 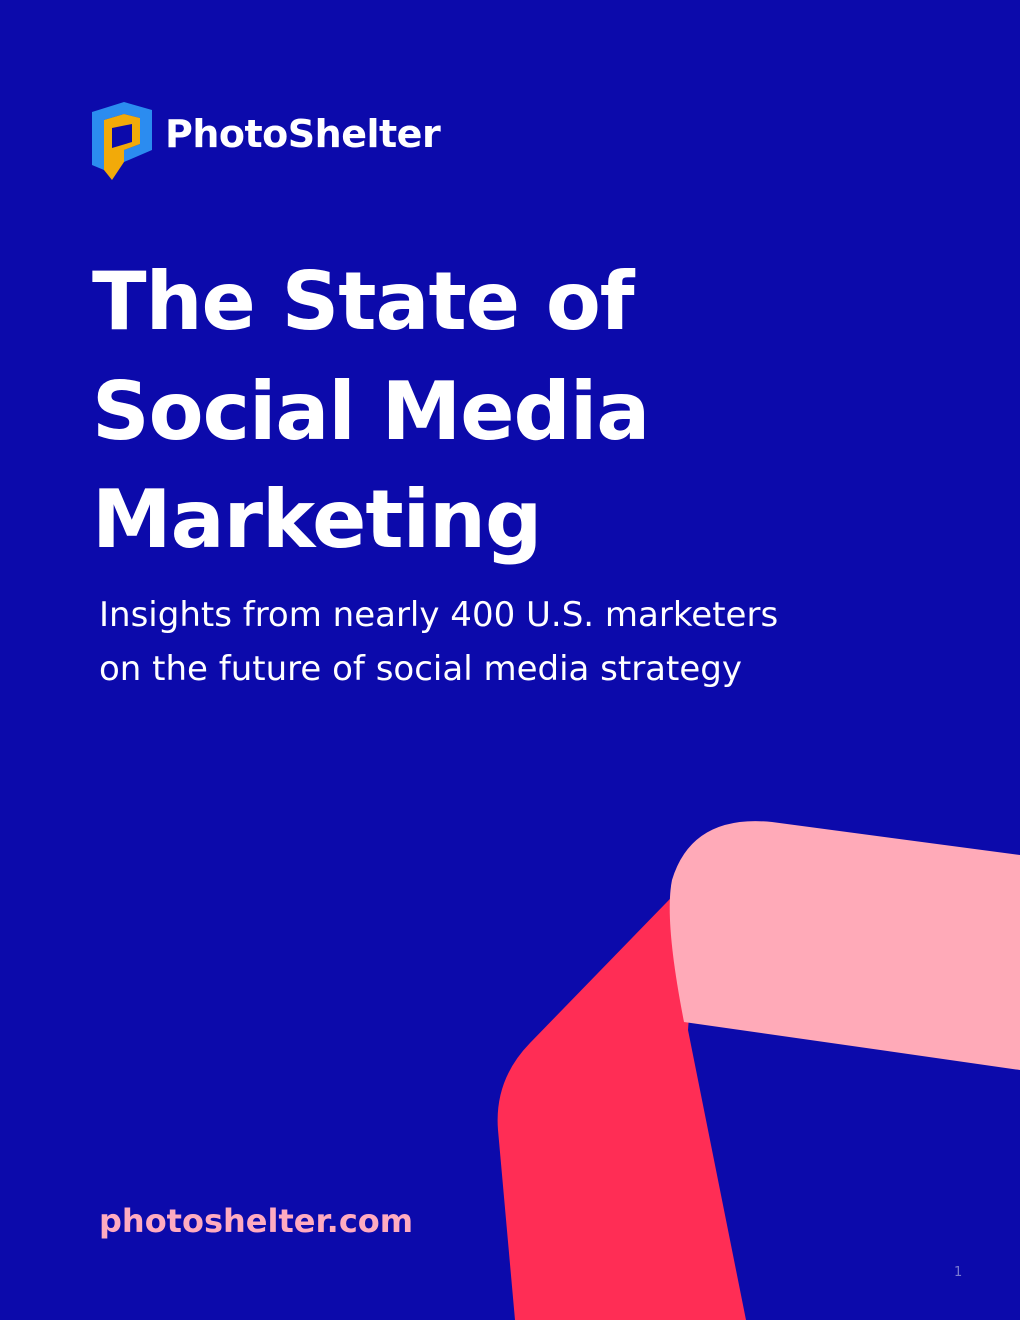 I want to click on website-url: photoshelter.com, so click(x=256, y=1221).